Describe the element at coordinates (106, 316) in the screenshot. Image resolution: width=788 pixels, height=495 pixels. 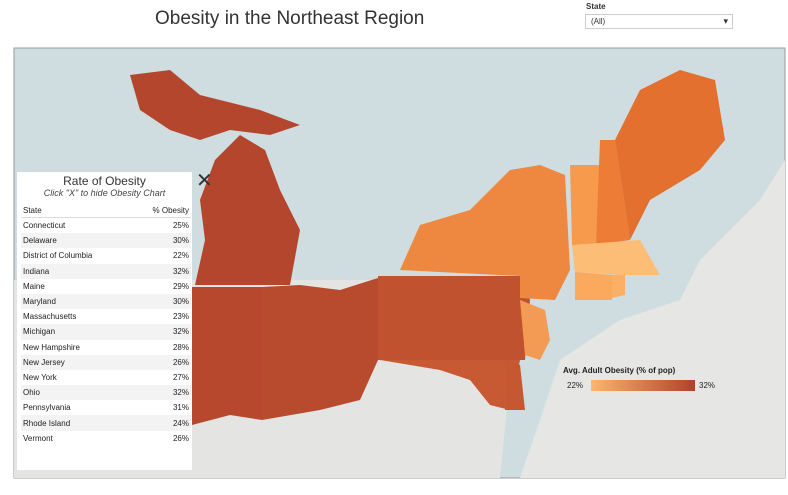
I see `table-row: Massachusetts 23%` at that location.